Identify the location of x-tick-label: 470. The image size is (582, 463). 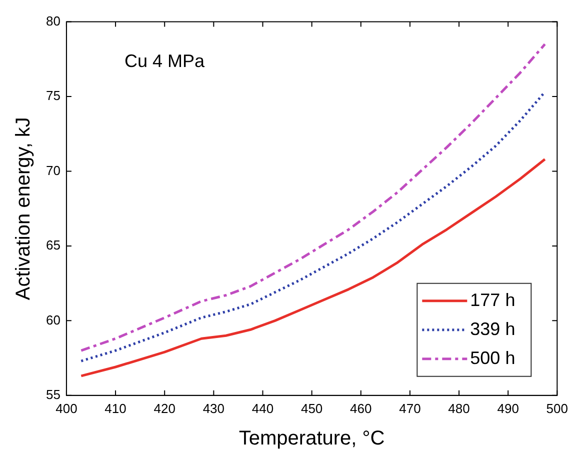
(410, 408).